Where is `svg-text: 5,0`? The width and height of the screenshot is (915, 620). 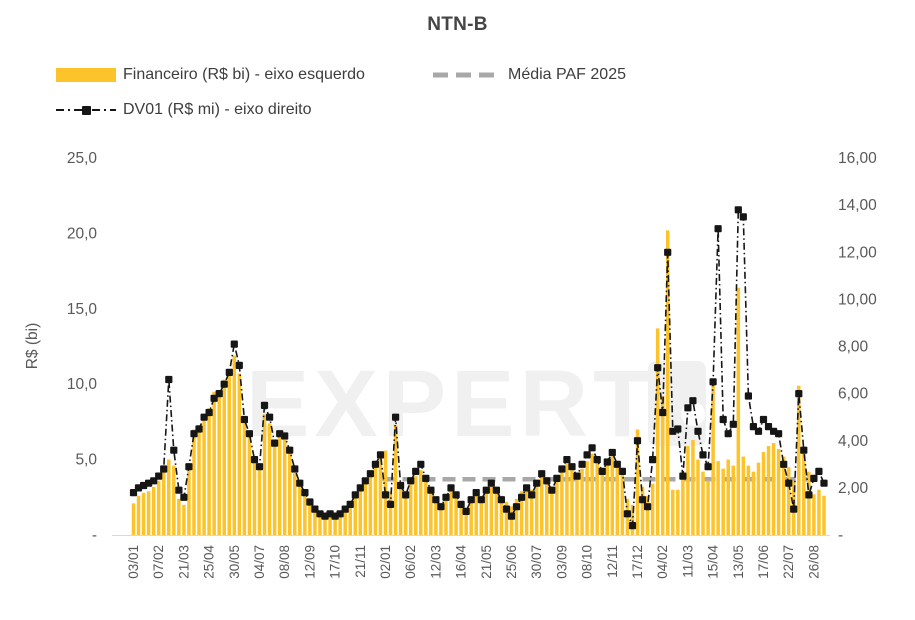 svg-text: 5,0 is located at coordinates (86, 460).